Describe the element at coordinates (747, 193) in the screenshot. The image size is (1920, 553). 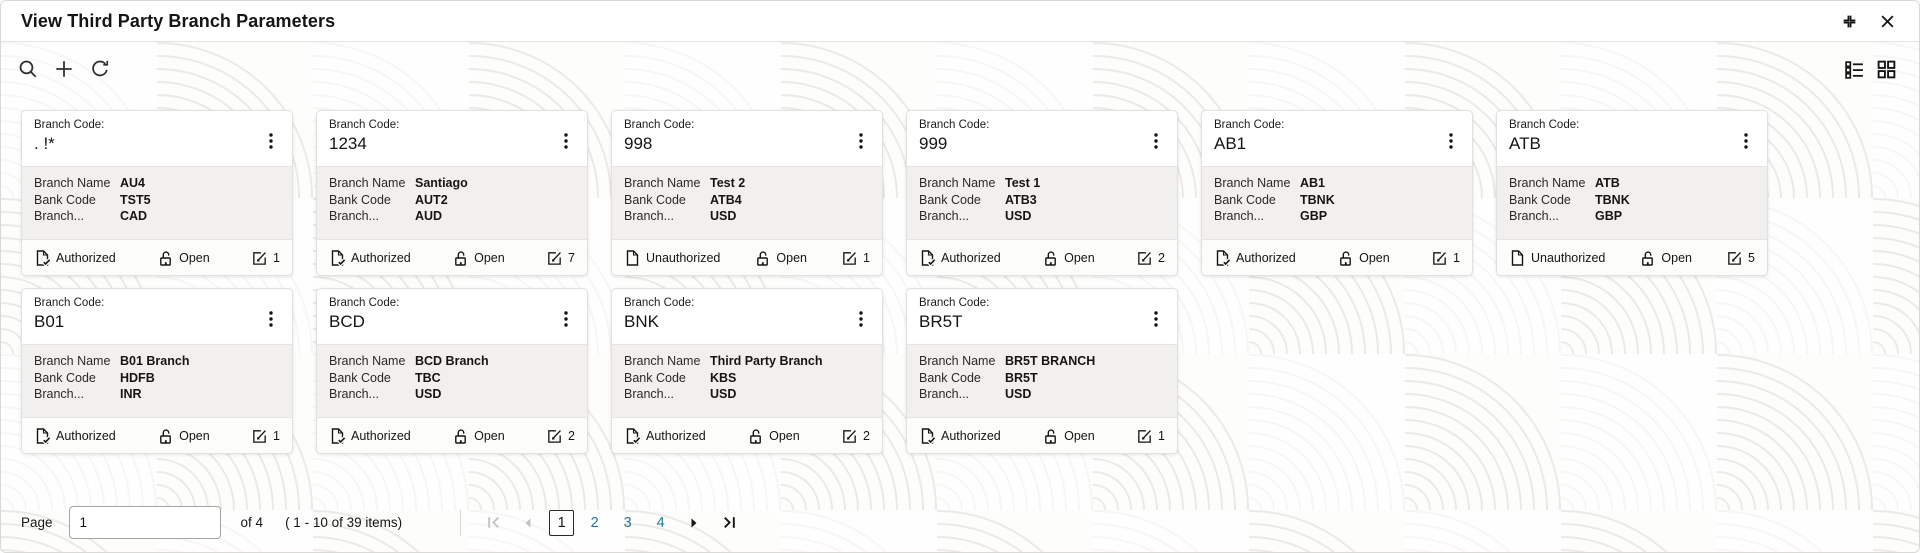
I see `branch-card: Branch Code: 998 Branch Name Test 2` at that location.